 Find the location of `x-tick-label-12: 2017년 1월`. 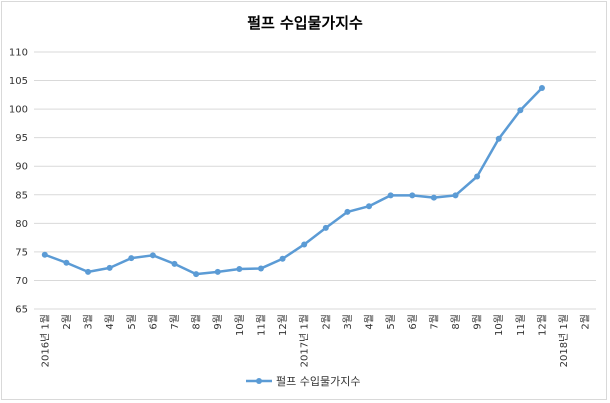

x-tick-label-12: 2017년 1월 is located at coordinates (305, 340).